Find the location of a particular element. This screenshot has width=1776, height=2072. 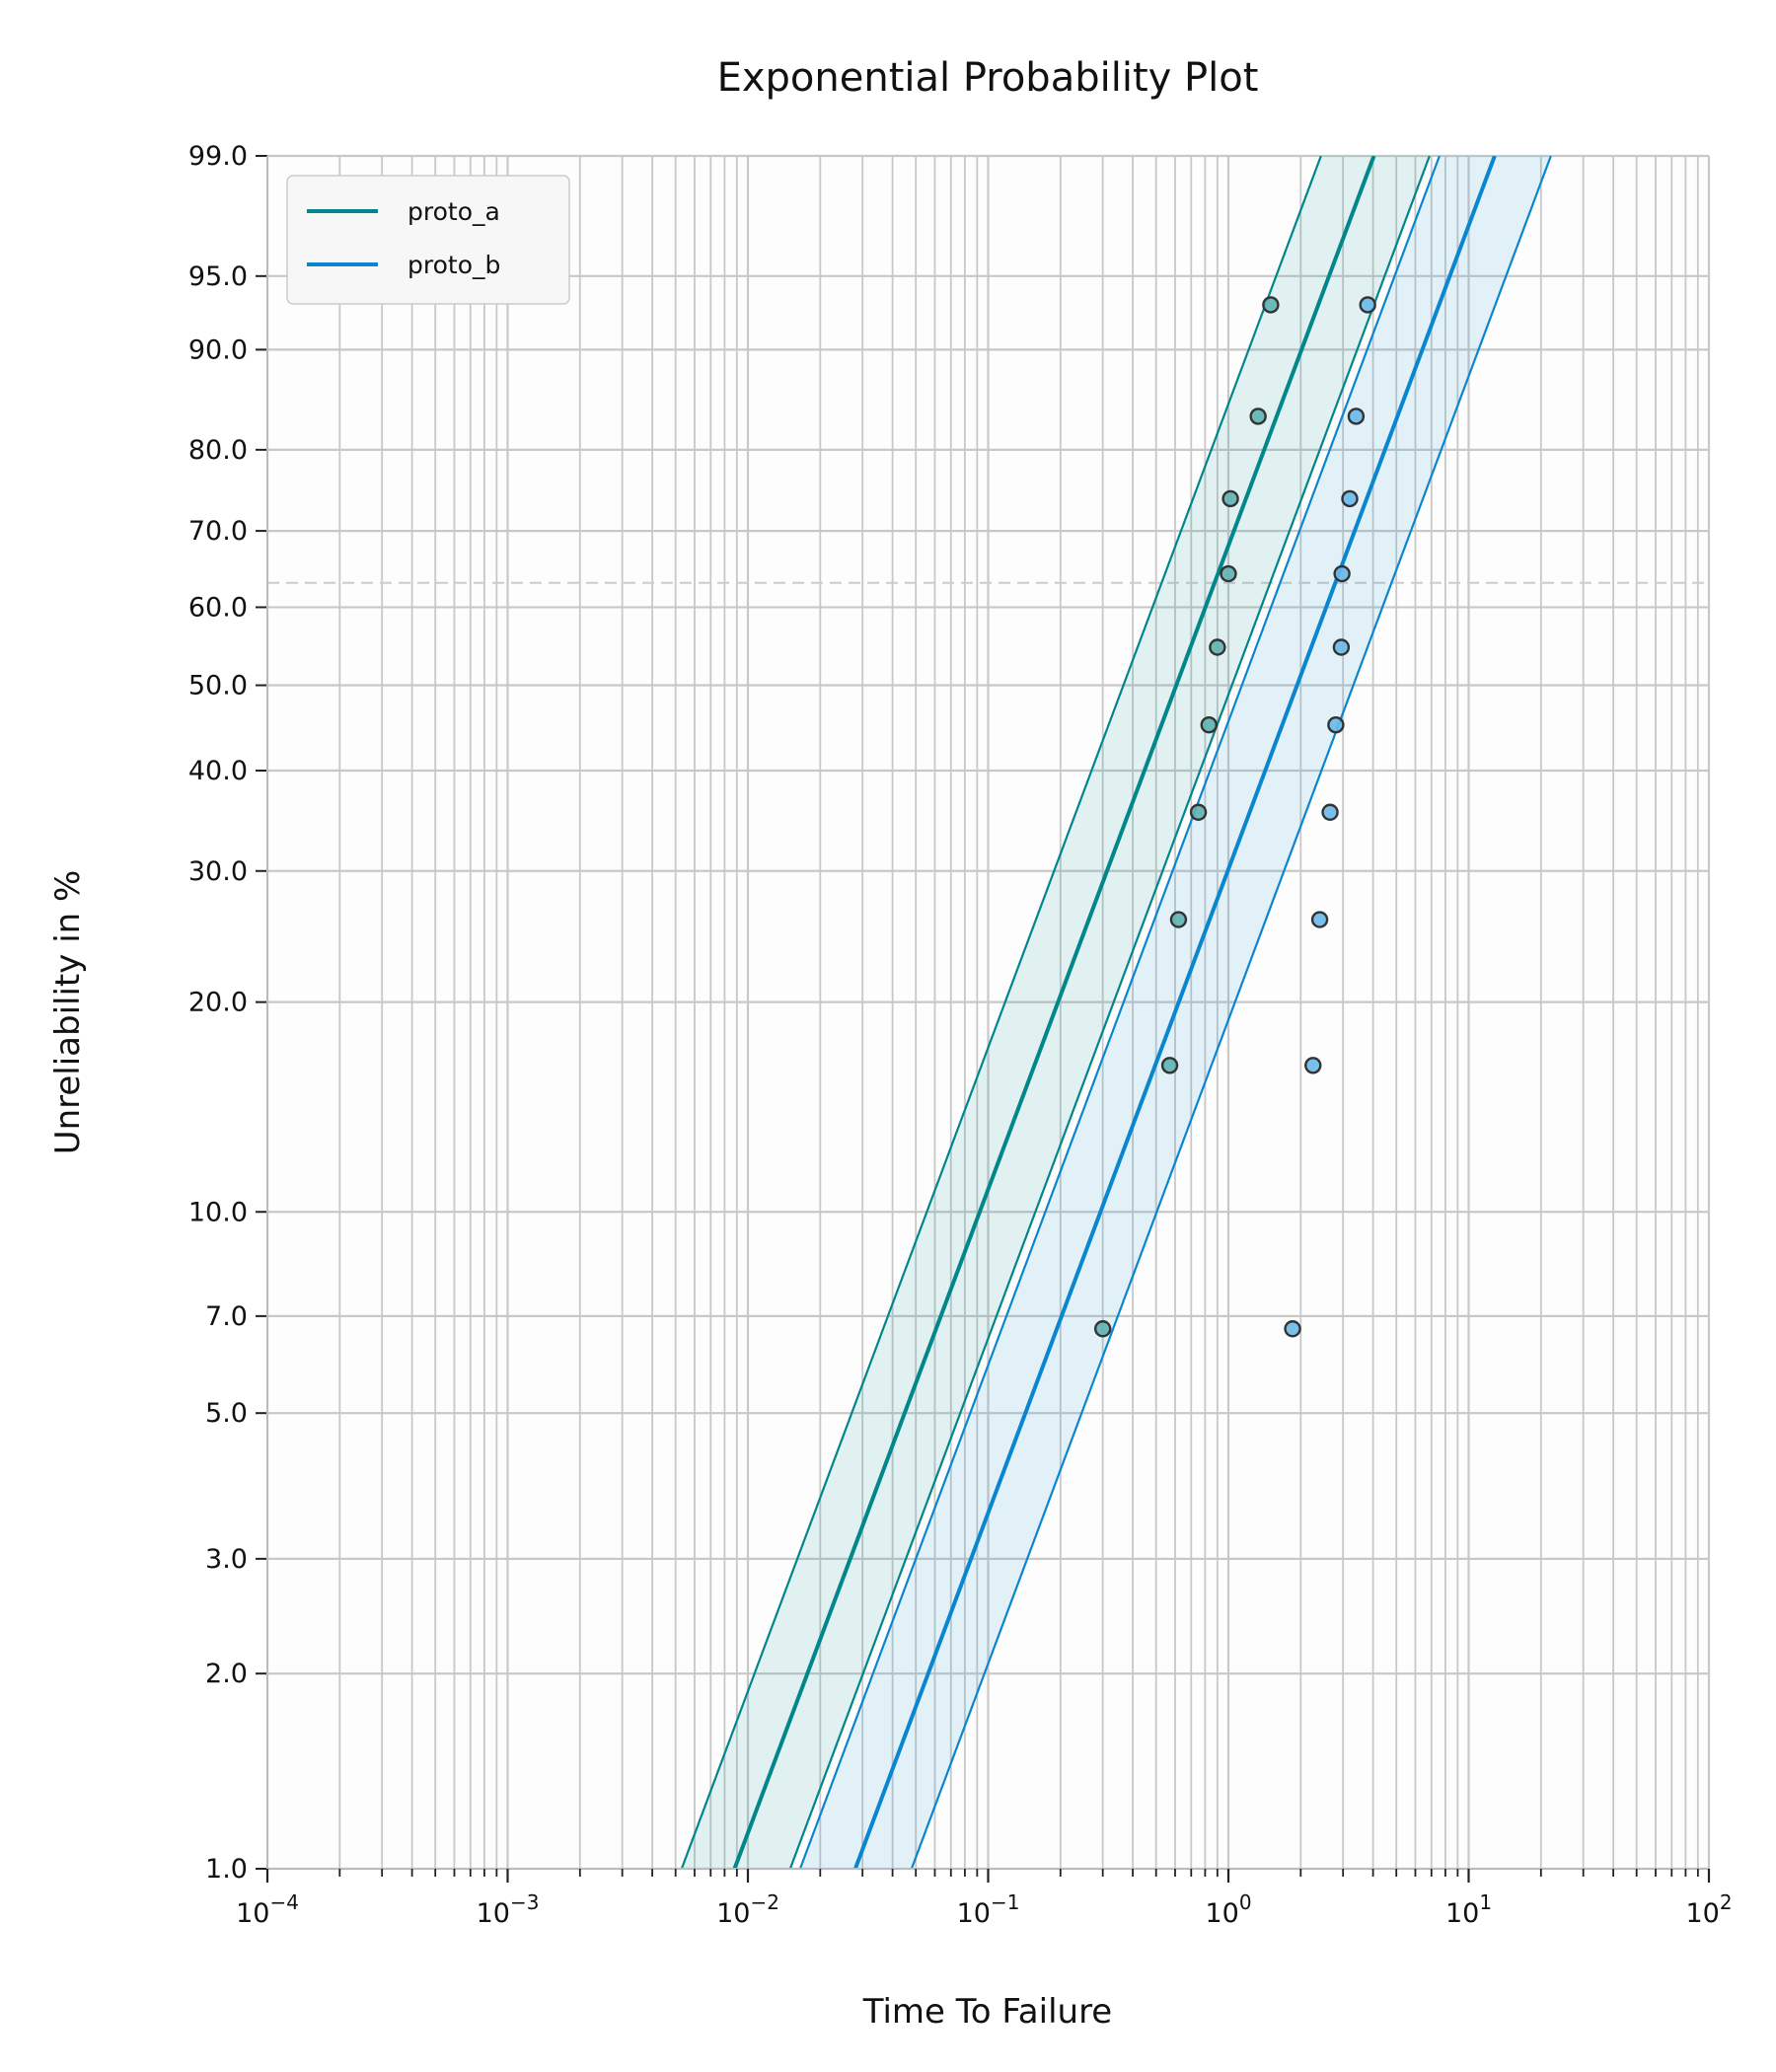

x-axis-label: Time To Failure is located at coordinates (987, 2012).